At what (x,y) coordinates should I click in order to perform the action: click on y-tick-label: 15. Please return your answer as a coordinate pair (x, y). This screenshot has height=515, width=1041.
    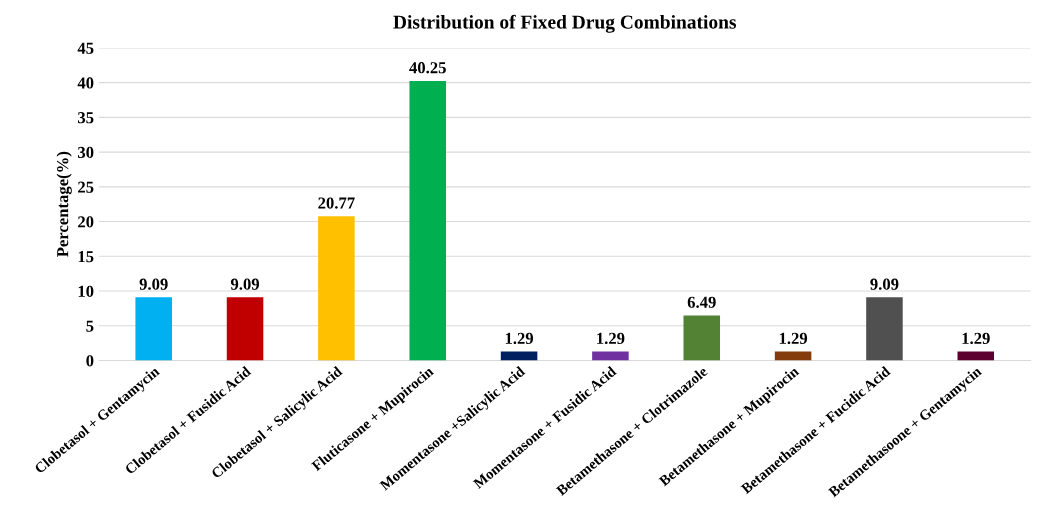
    Looking at the image, I should click on (86, 257).